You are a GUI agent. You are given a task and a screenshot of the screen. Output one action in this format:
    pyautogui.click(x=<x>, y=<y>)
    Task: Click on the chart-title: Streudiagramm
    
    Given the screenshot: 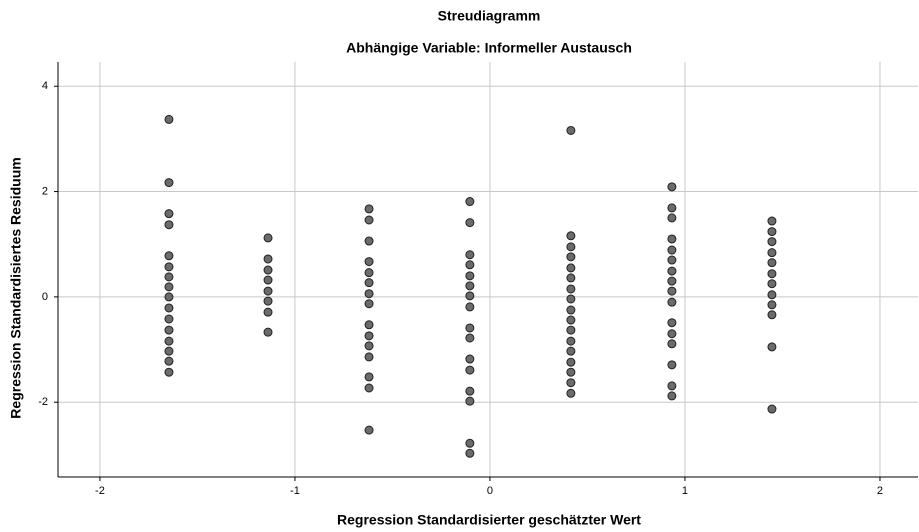 What is the action you would take?
    pyautogui.click(x=489, y=16)
    